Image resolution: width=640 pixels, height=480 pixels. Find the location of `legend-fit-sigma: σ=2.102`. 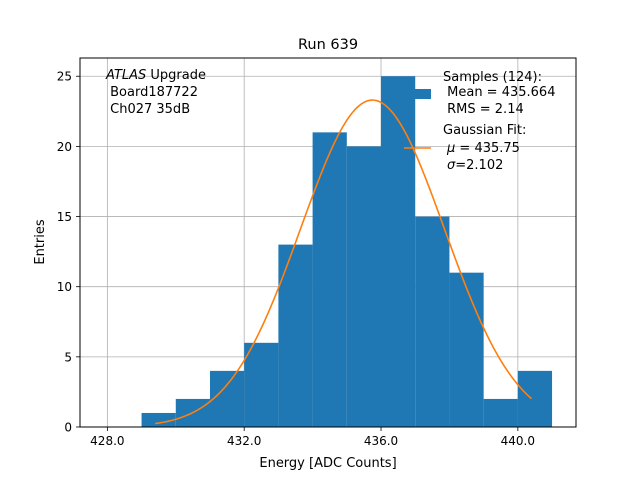

legend-fit-sigma: σ=2.102 is located at coordinates (475, 165).